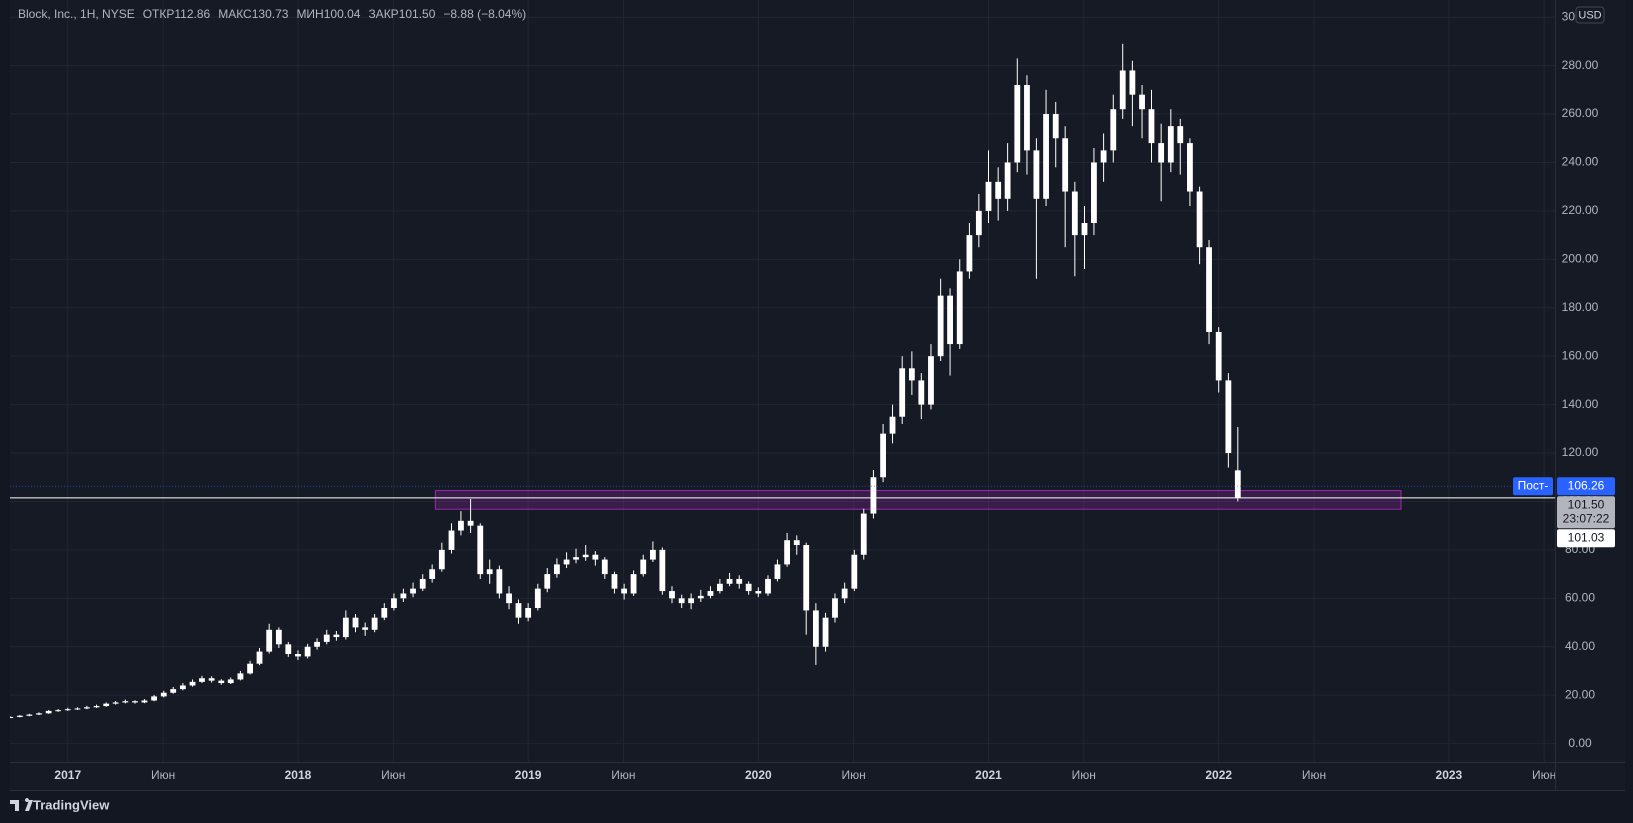 The image size is (1633, 823). What do you see at coordinates (298, 775) in the screenshot?
I see `x-tick-label: 2018` at bounding box center [298, 775].